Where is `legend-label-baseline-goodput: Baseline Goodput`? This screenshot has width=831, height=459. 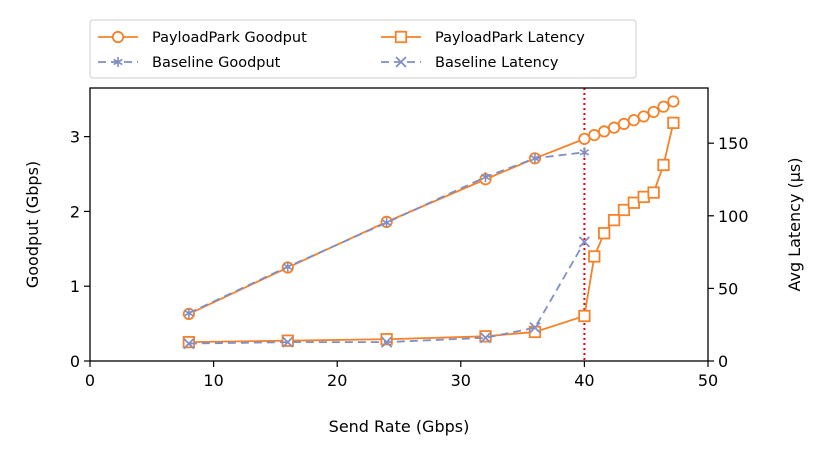 legend-label-baseline-goodput: Baseline Goodput is located at coordinates (216, 63).